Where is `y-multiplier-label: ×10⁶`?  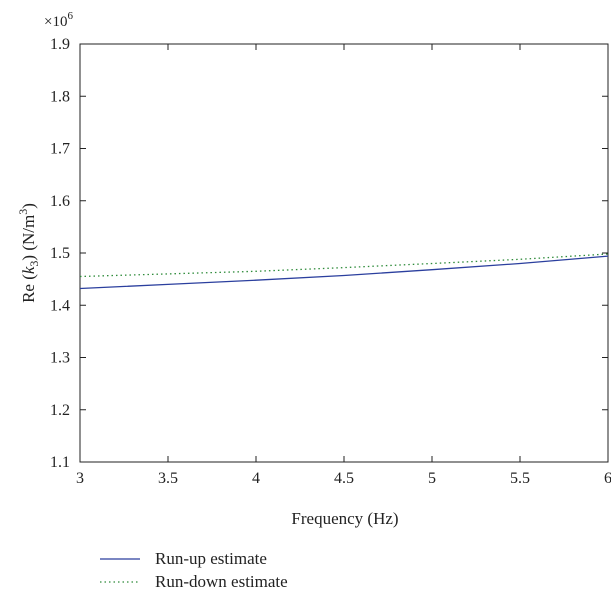
y-multiplier-label: ×10⁶ is located at coordinates (58, 20).